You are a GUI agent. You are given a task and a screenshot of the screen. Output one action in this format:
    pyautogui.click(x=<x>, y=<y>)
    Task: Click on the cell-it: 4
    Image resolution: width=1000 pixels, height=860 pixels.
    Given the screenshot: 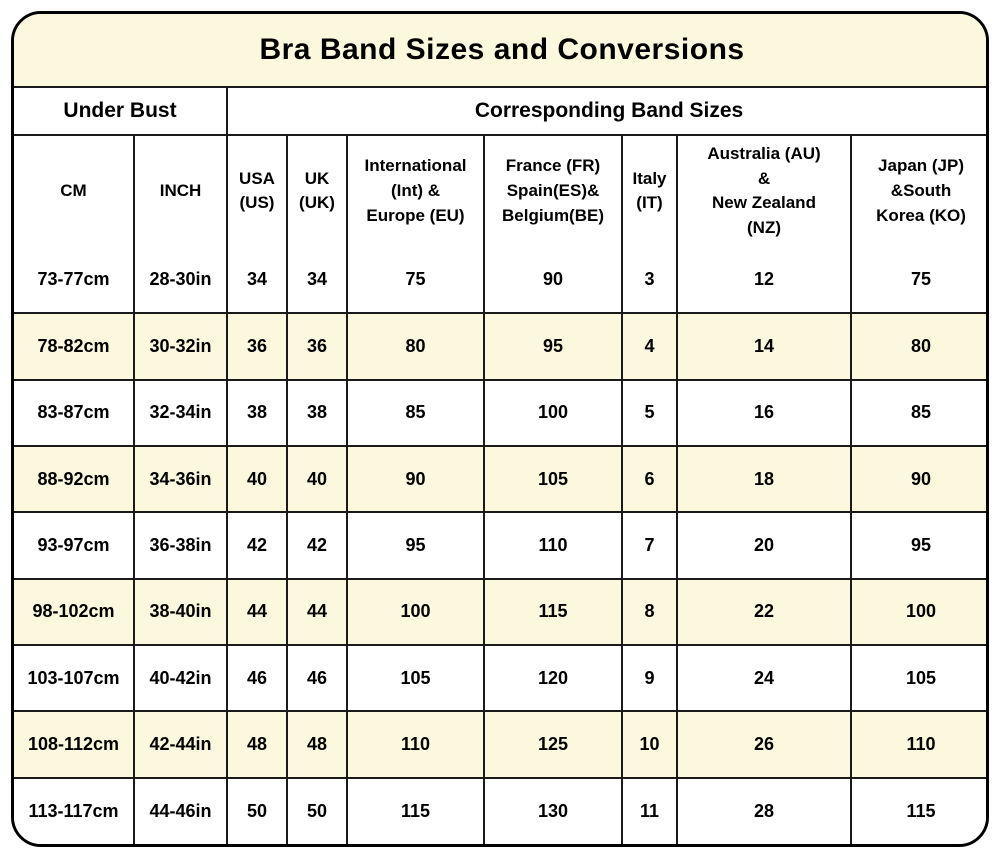 What is the action you would take?
    pyautogui.click(x=649, y=346)
    